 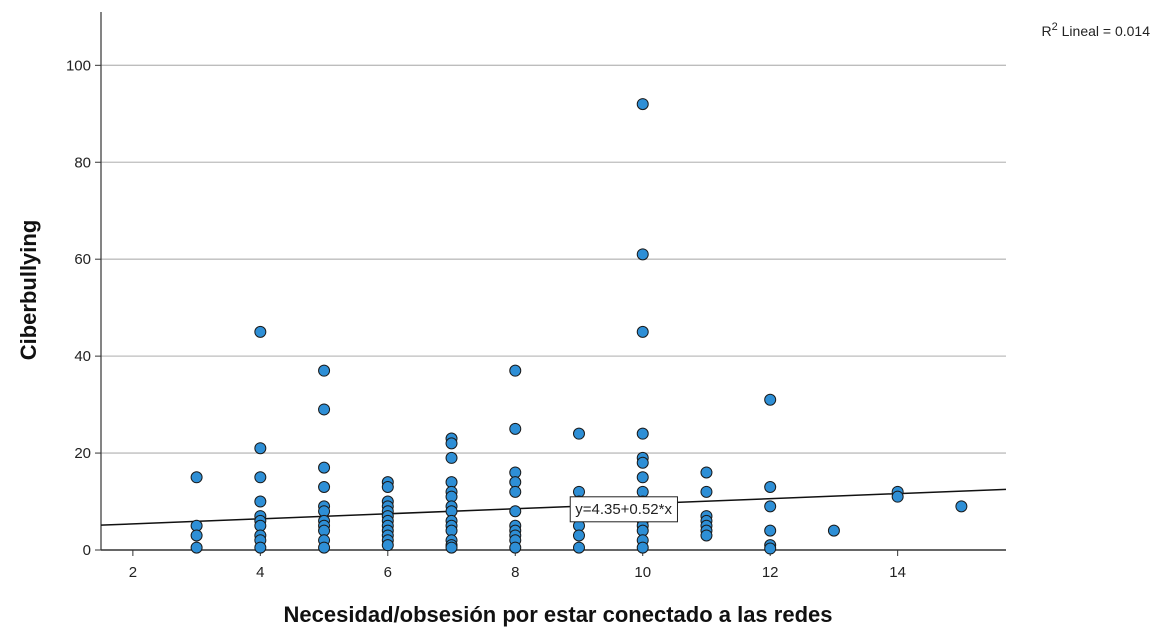 I want to click on x-tick-label: 4, so click(x=260, y=572).